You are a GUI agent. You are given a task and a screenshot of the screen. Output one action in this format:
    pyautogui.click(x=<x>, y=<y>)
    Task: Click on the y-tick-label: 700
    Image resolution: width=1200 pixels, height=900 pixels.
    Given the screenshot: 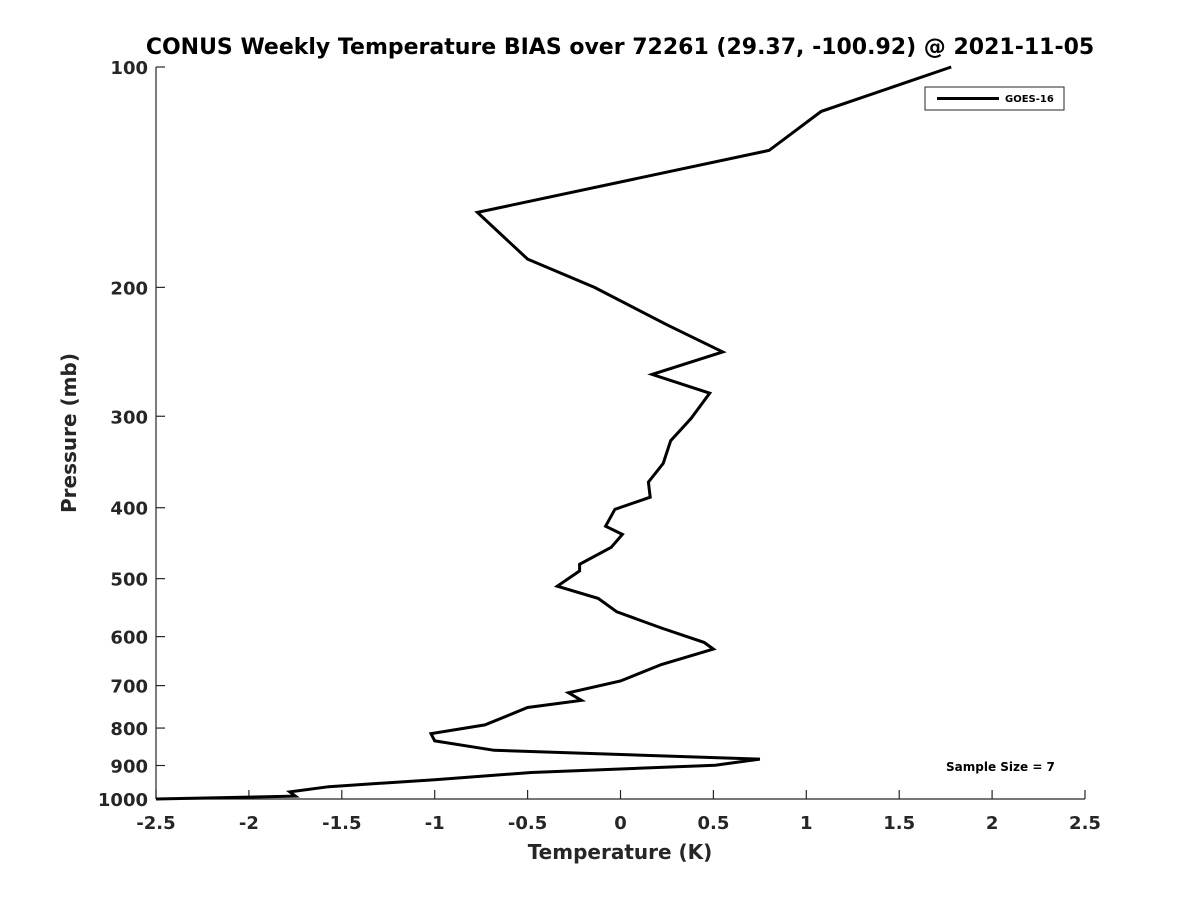 What is the action you would take?
    pyautogui.click(x=129, y=687)
    